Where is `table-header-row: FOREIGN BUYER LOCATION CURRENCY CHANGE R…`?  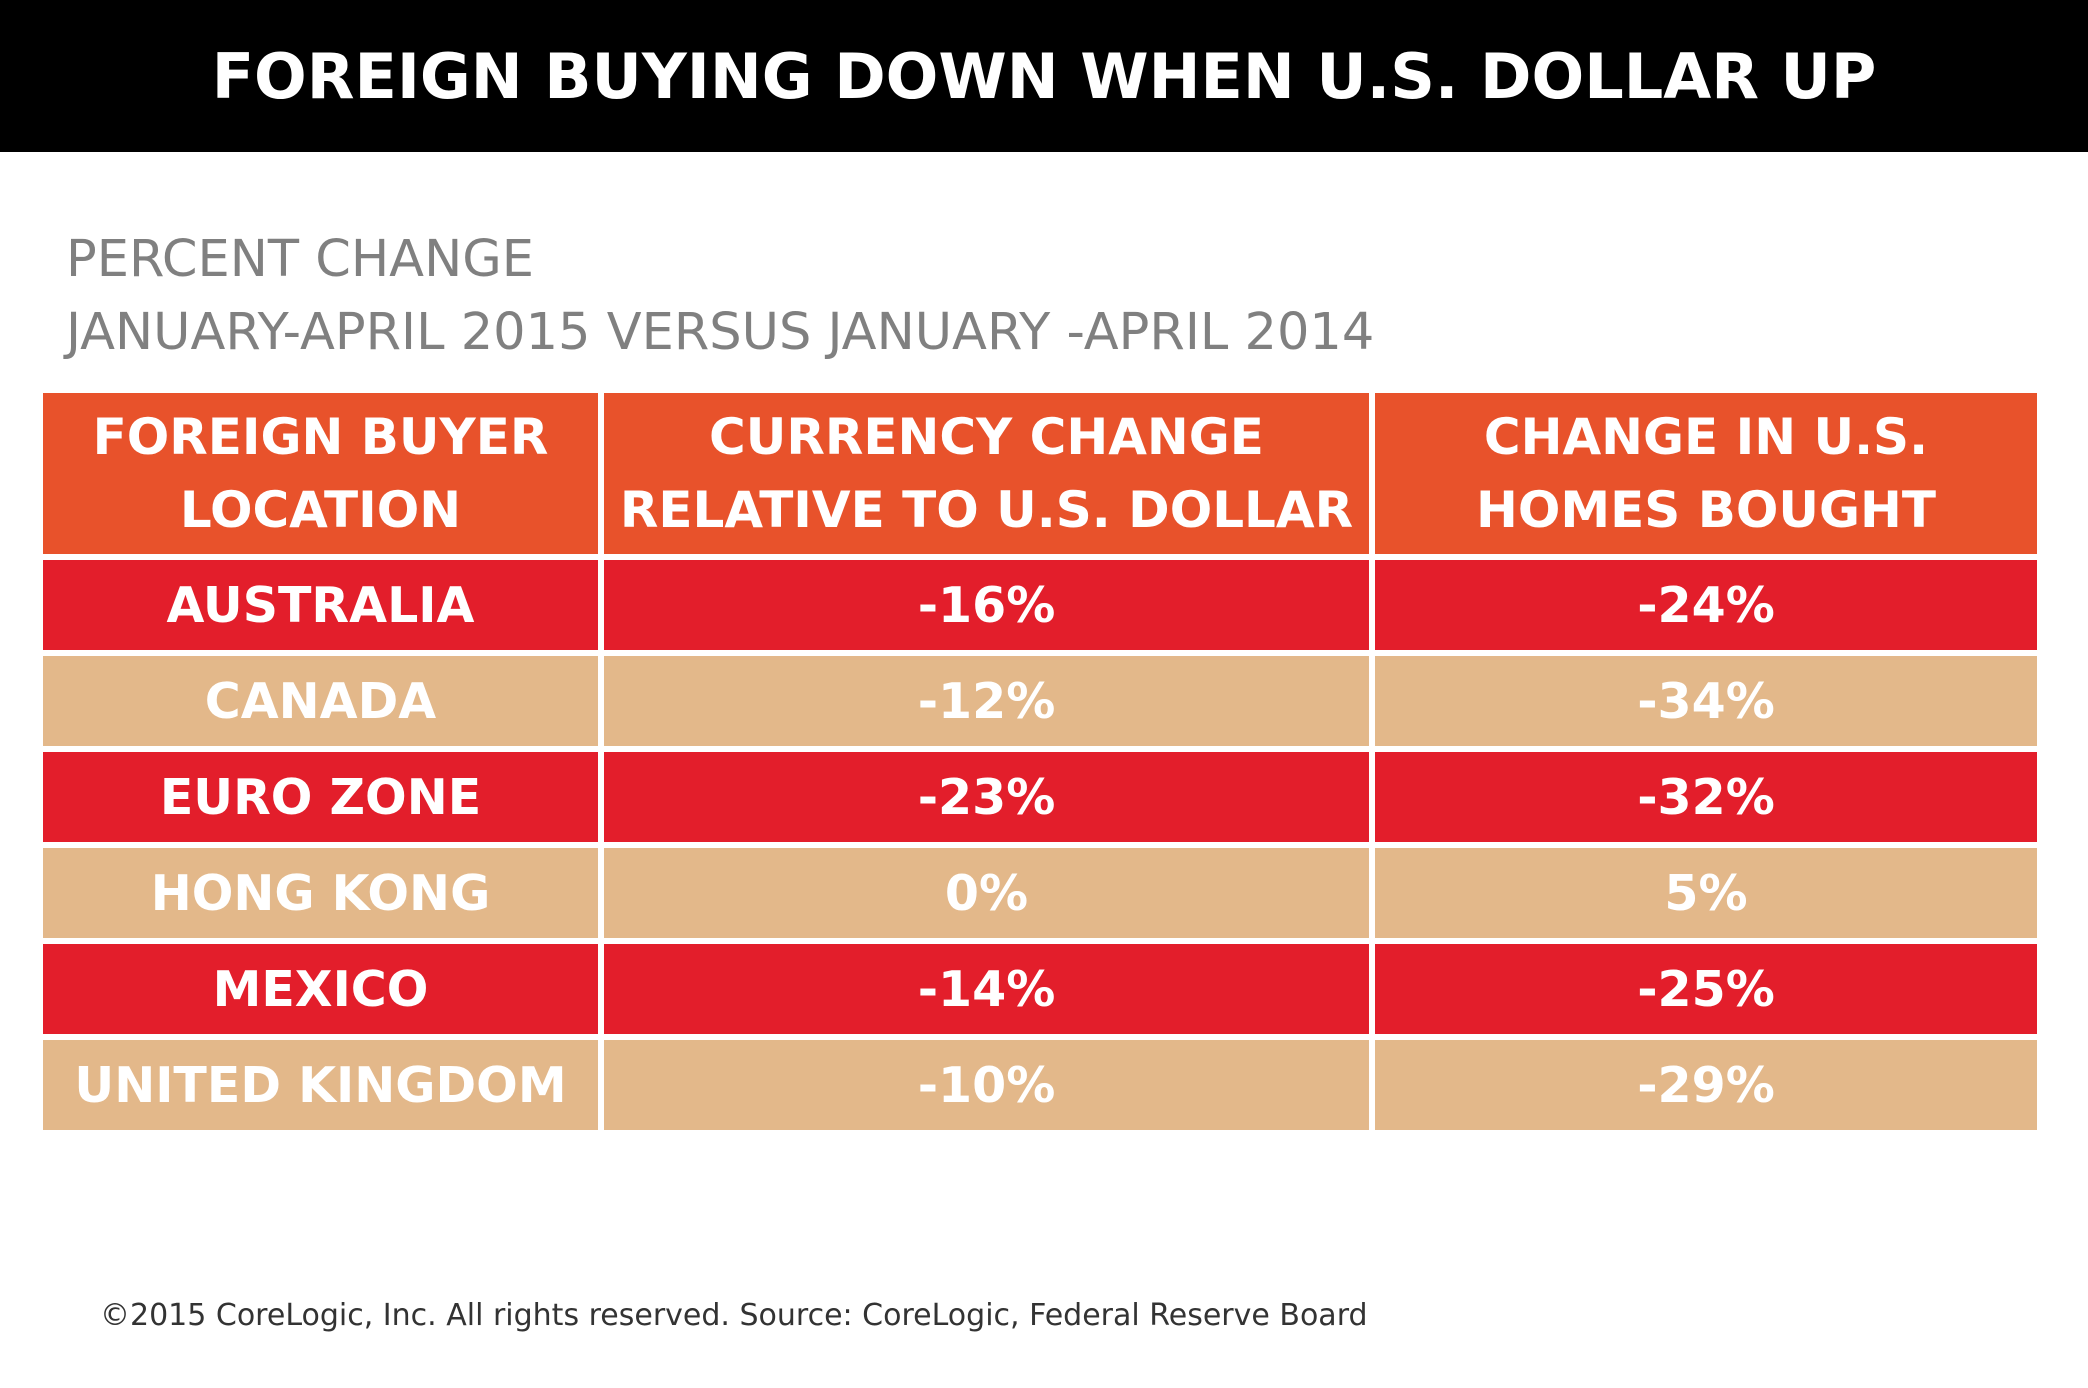 table-header-row: FOREIGN BUYER LOCATION CURRENCY CHANGE R… is located at coordinates (1040, 473).